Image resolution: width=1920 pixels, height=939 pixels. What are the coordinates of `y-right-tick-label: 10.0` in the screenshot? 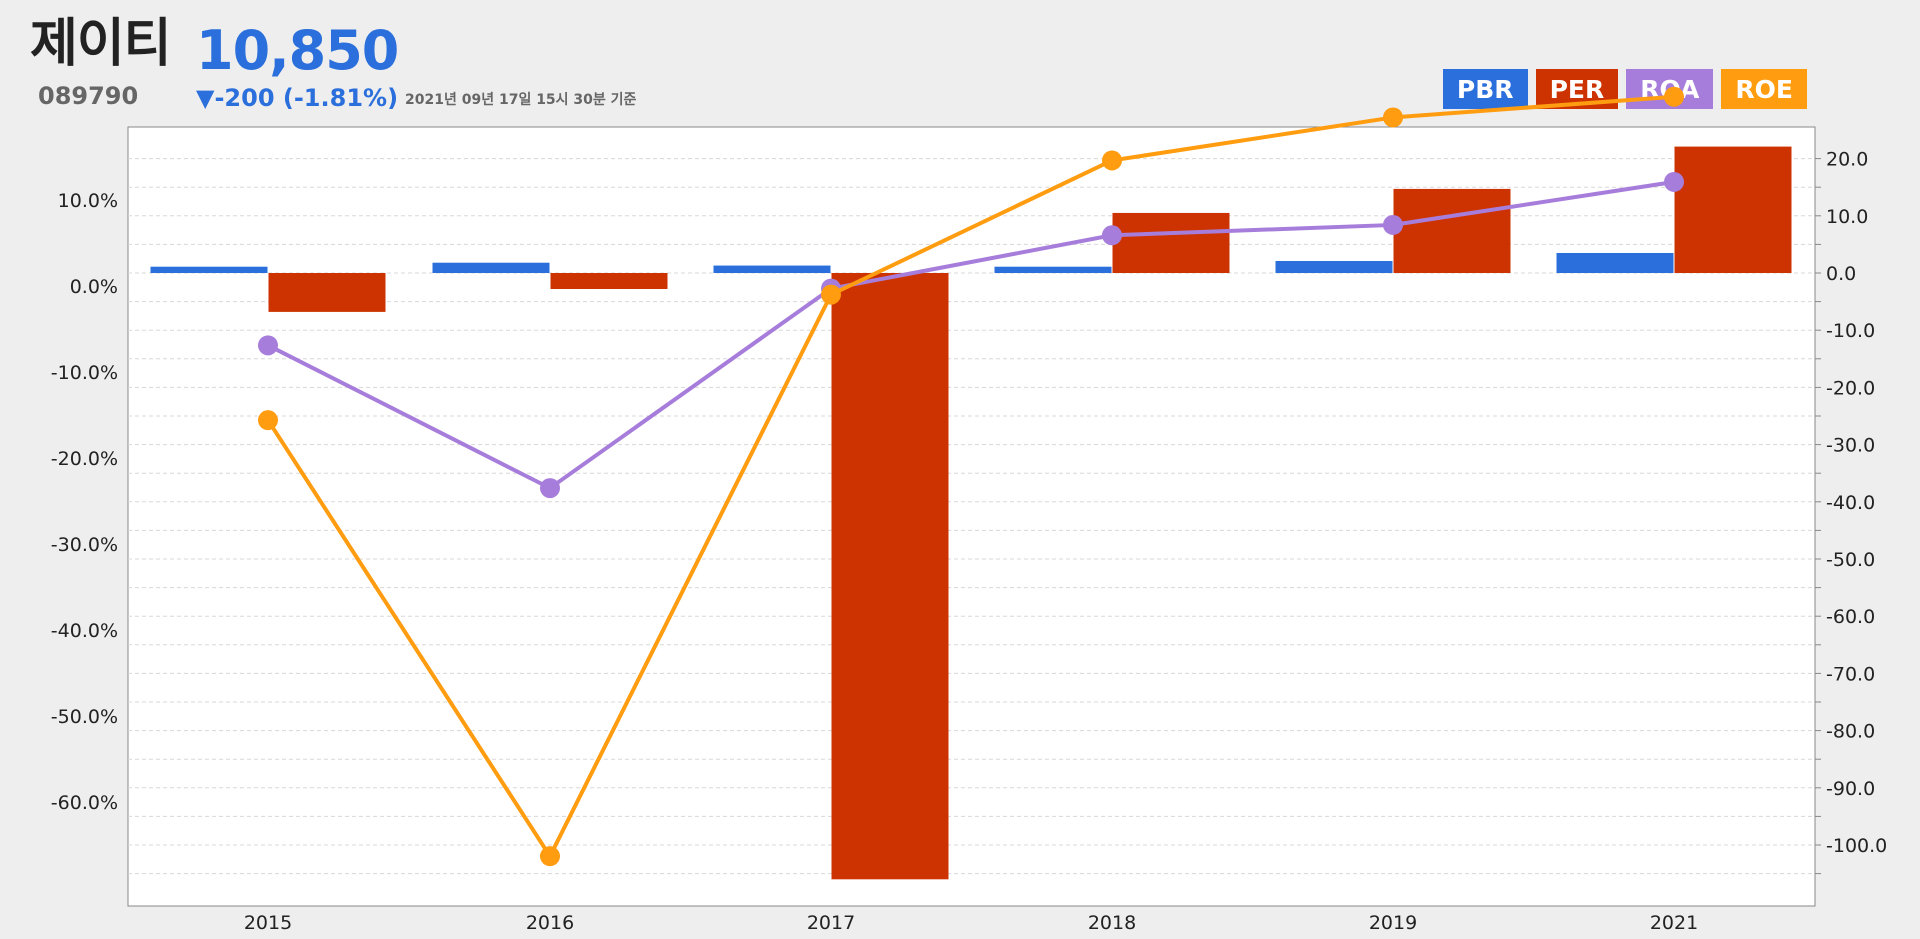 It's located at (1847, 217).